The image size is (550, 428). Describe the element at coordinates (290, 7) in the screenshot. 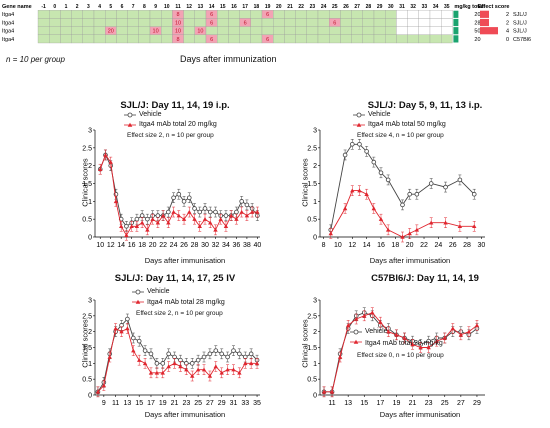

I see `day-header: 21` at that location.